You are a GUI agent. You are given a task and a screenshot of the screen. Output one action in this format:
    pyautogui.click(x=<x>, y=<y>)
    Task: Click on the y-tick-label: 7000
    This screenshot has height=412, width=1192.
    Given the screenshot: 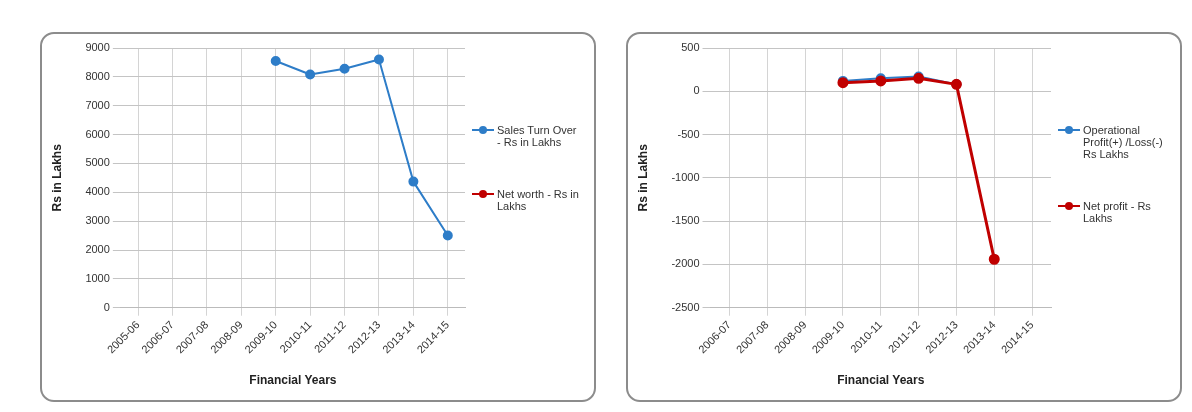 What is the action you would take?
    pyautogui.click(x=97, y=104)
    